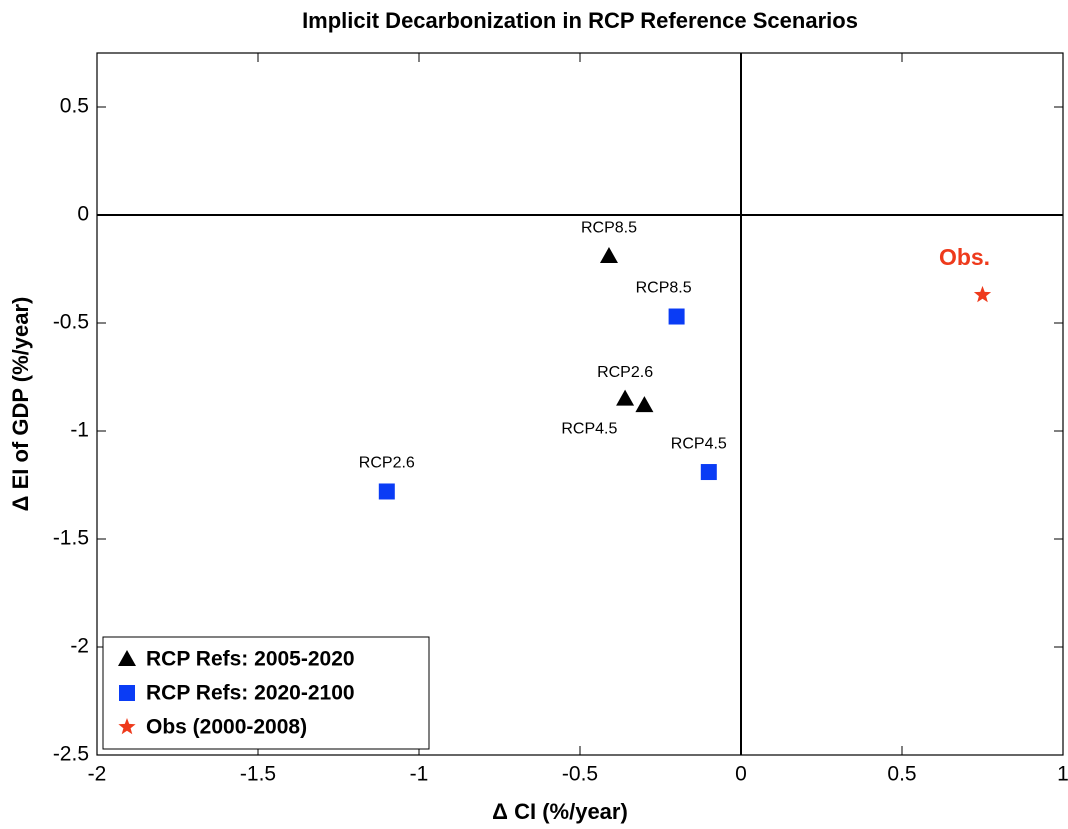 The image size is (1068, 829). What do you see at coordinates (83, 214) in the screenshot?
I see `y-tick-label: 0` at bounding box center [83, 214].